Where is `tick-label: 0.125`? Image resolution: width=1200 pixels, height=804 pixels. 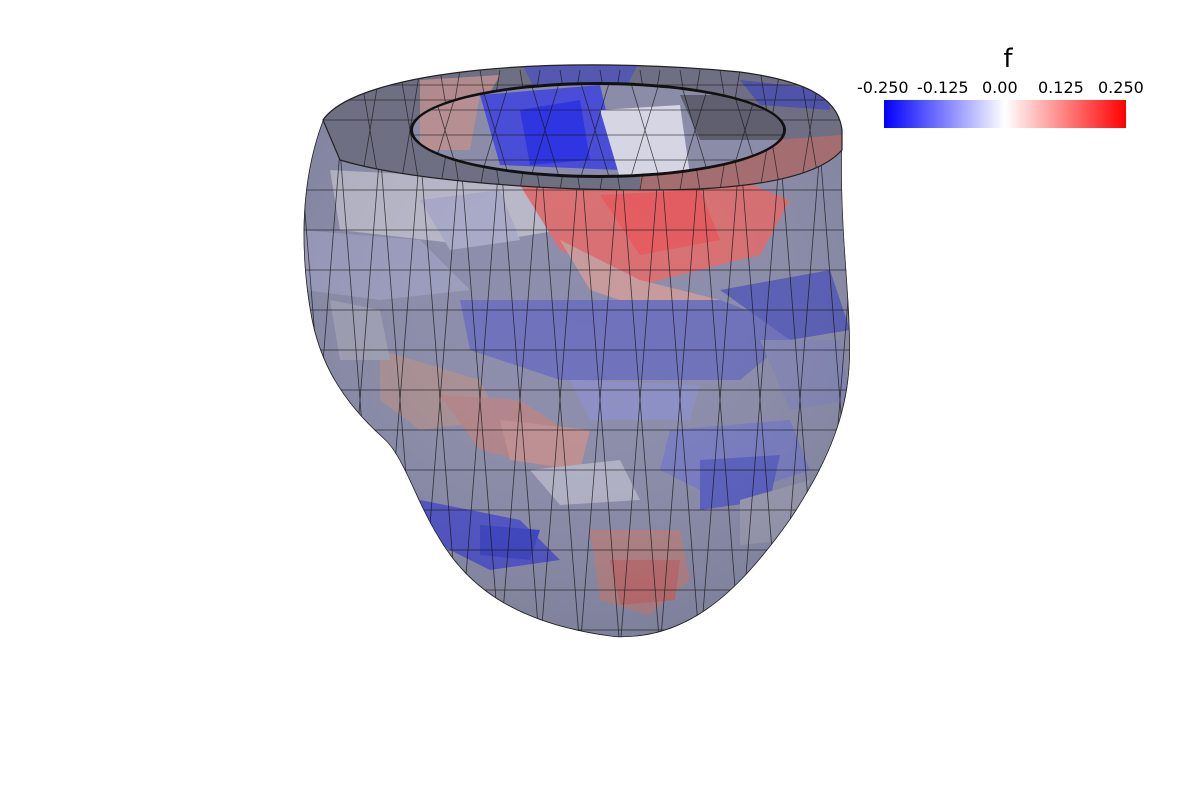 tick-label: 0.125 is located at coordinates (1061, 87).